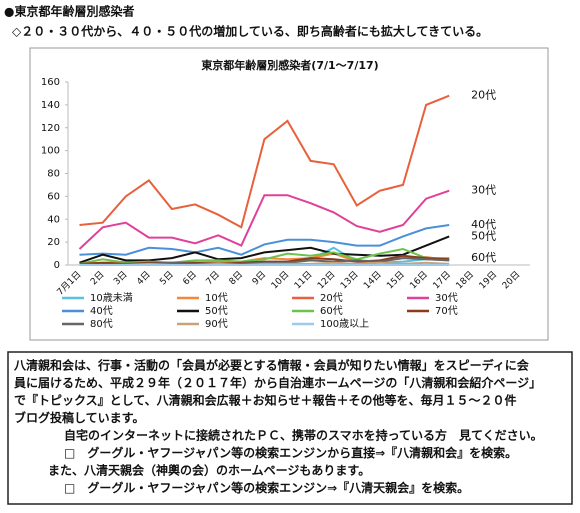 The height and width of the screenshot is (513, 580). I want to click on y-tick-label: 120, so click(50, 128).